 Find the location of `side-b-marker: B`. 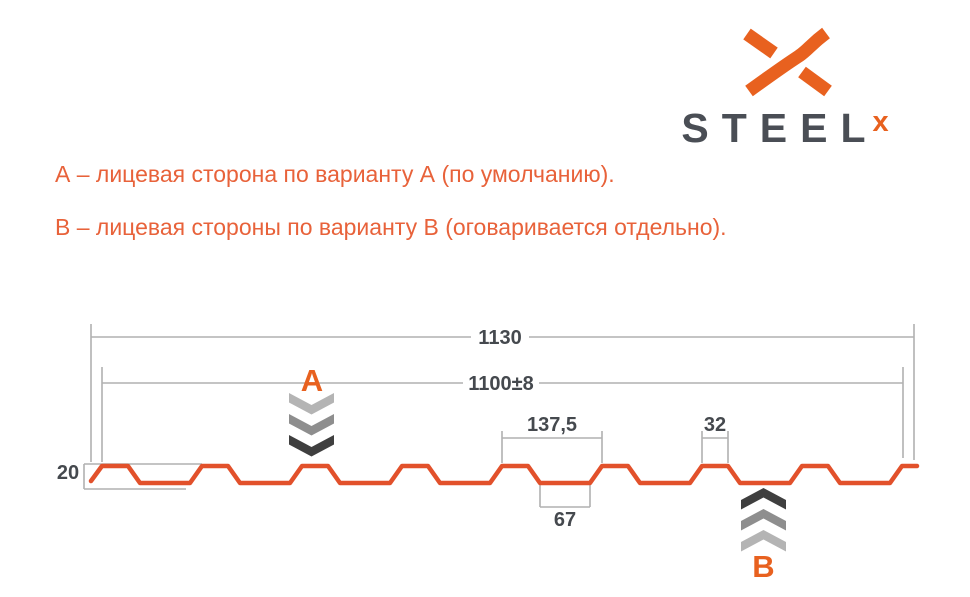

side-b-marker: B is located at coordinates (763, 536).